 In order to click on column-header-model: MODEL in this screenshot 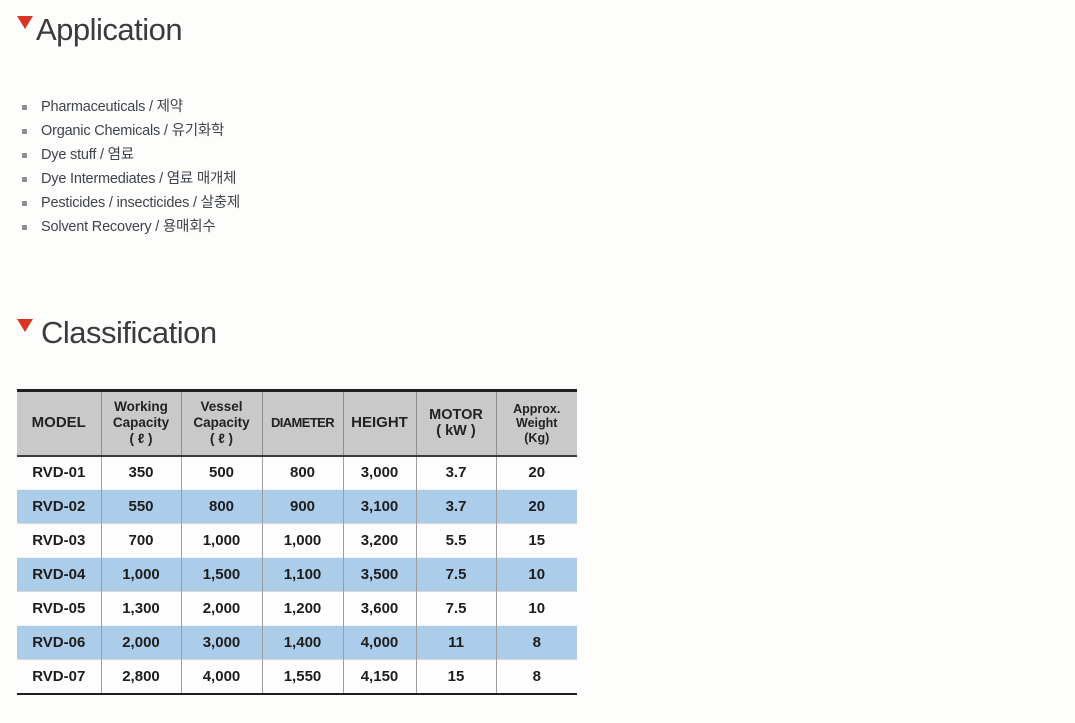, I will do `click(59, 423)`.